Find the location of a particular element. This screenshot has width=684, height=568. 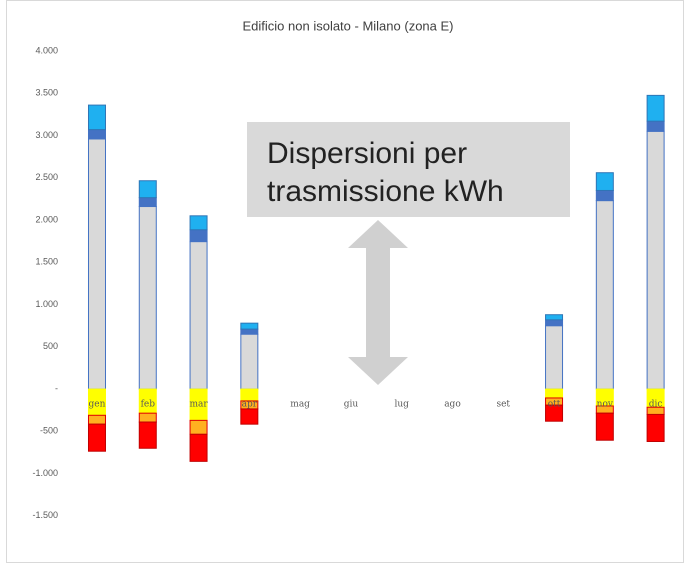

x-tick-label: set is located at coordinates (503, 405).